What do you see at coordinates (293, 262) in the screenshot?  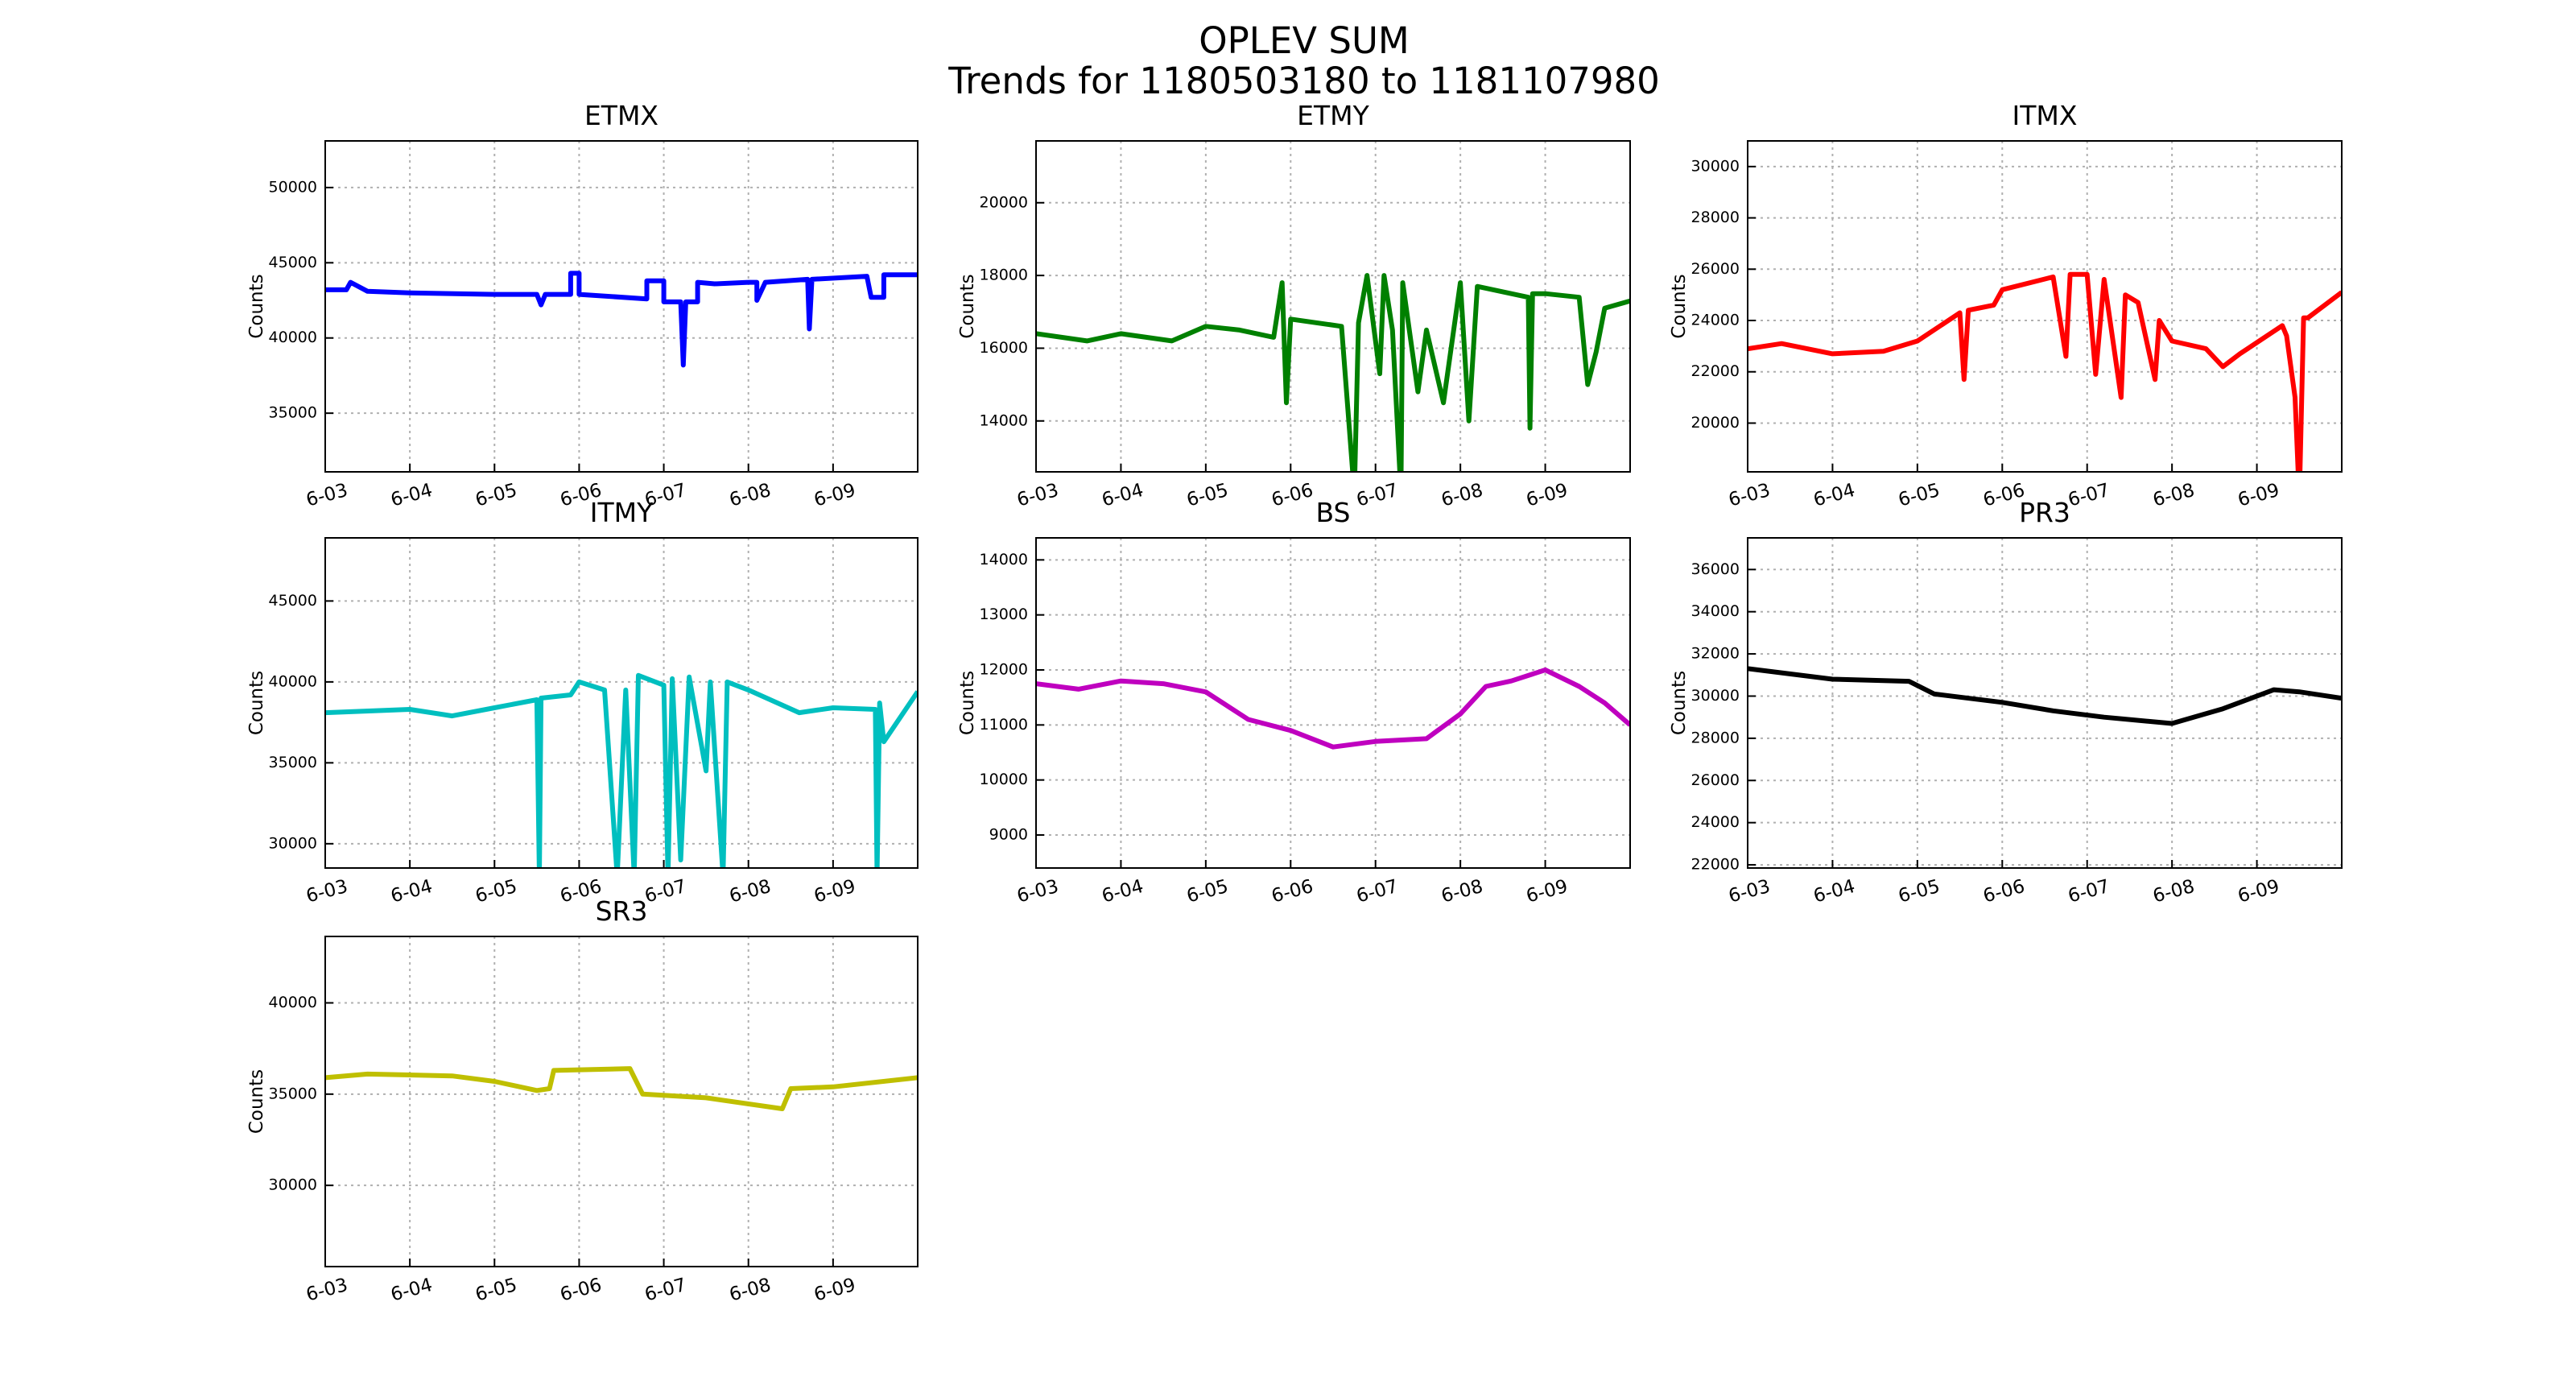 I see `y-tick-label: 45000` at bounding box center [293, 262].